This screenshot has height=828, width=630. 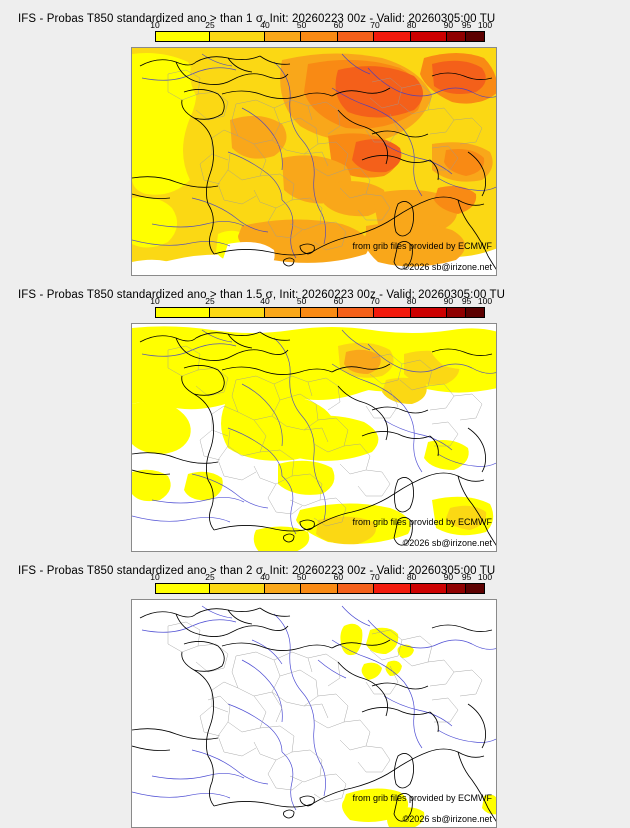 I want to click on colorbar-3: 10 25 40 50 60 70 80 90 95 100, so click(x=321, y=583).